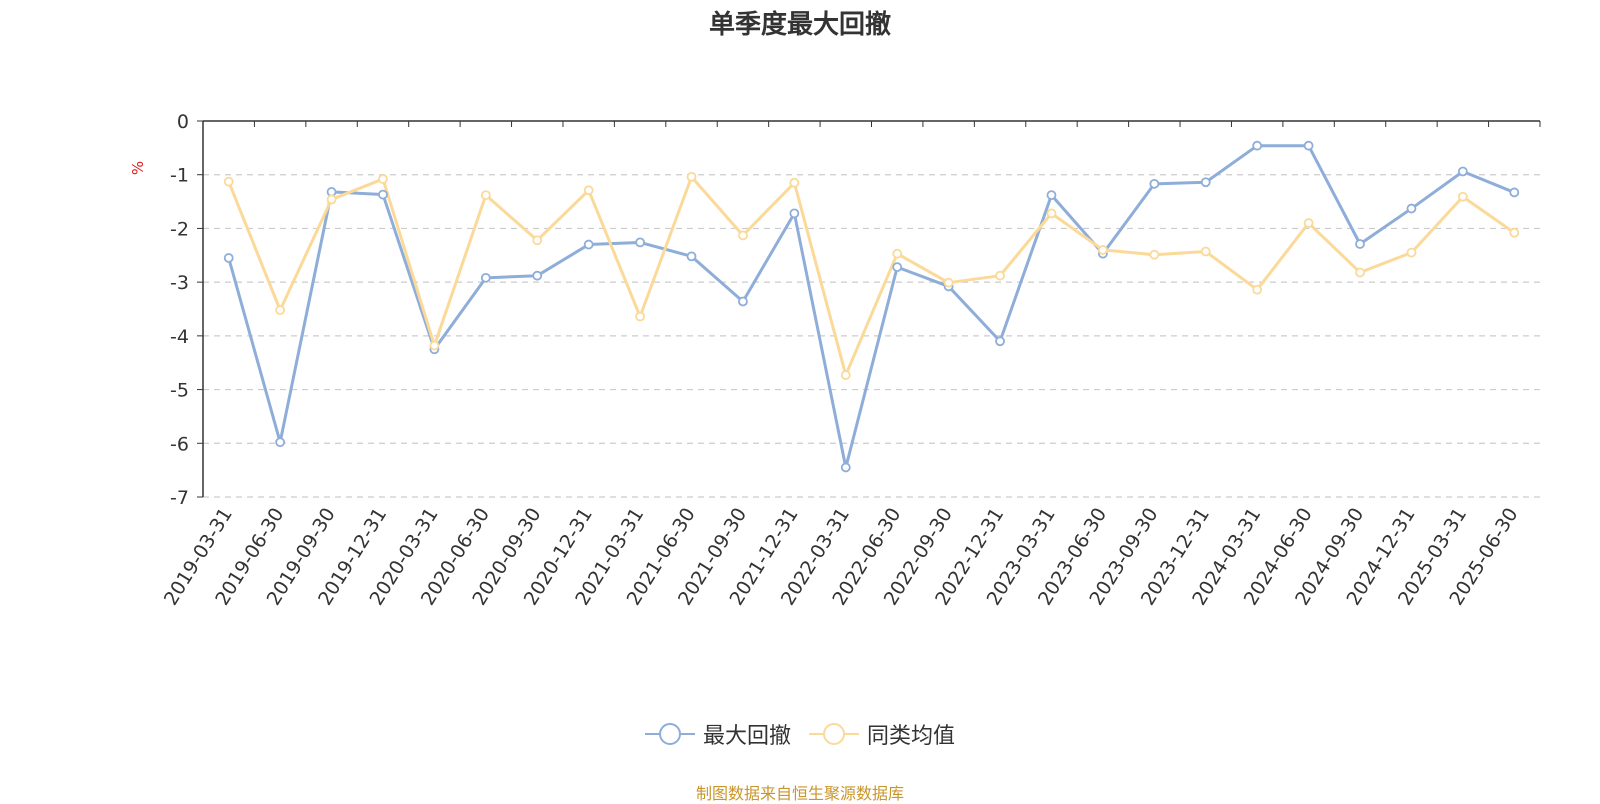 This screenshot has height=804, width=1600. I want to click on y-axis-unit-label: %, so click(138, 168).